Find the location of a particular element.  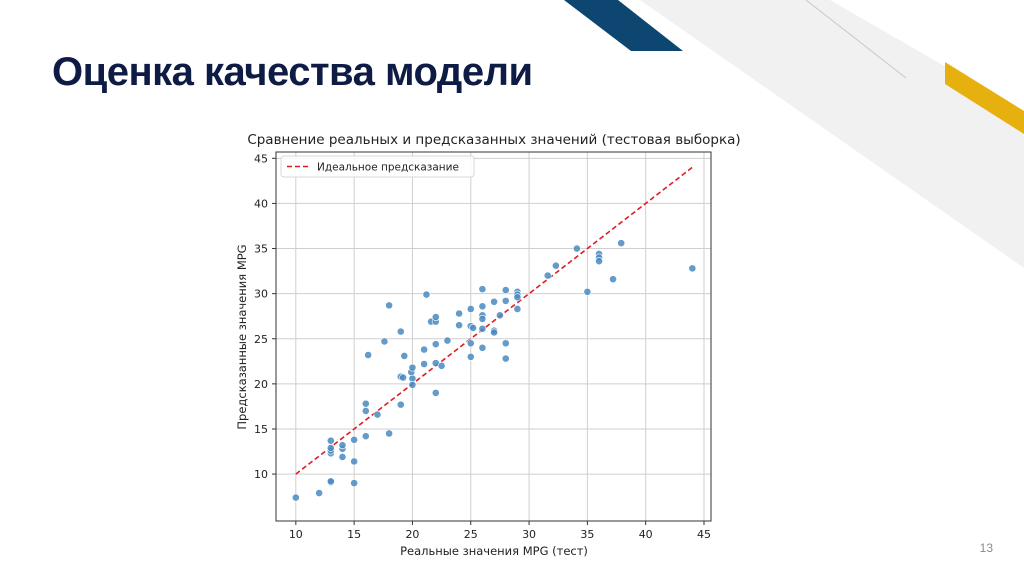

x-tick-label: 30 is located at coordinates (529, 534).